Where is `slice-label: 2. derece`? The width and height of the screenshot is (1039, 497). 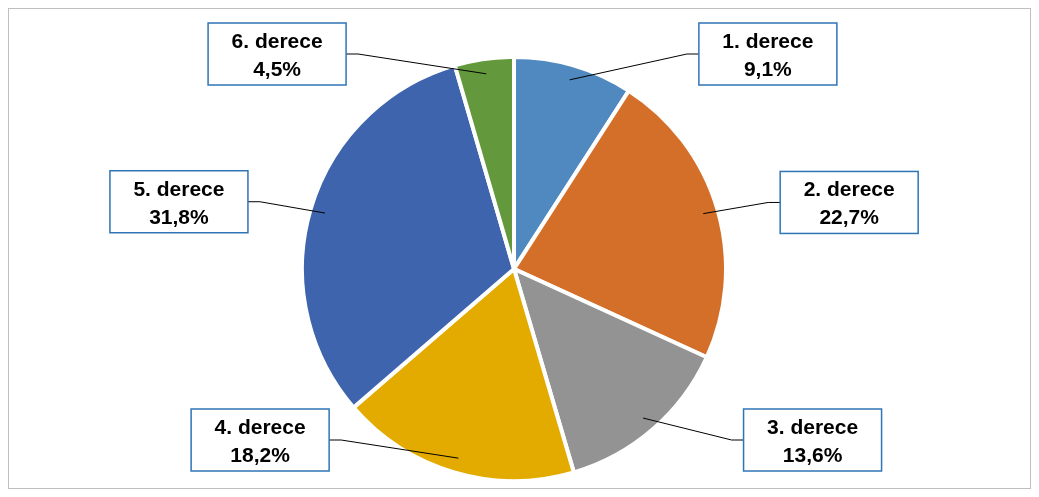 slice-label: 2. derece is located at coordinates (849, 189).